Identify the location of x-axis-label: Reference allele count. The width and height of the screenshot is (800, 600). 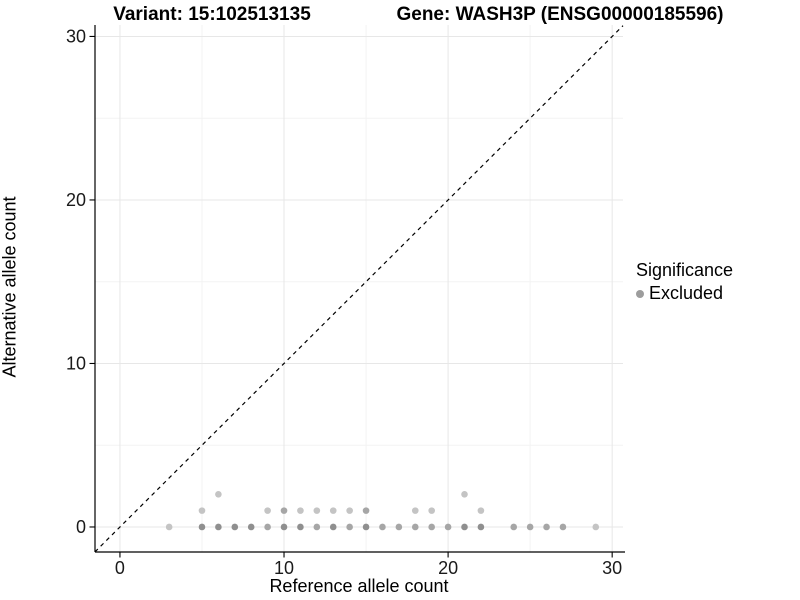
(359, 586).